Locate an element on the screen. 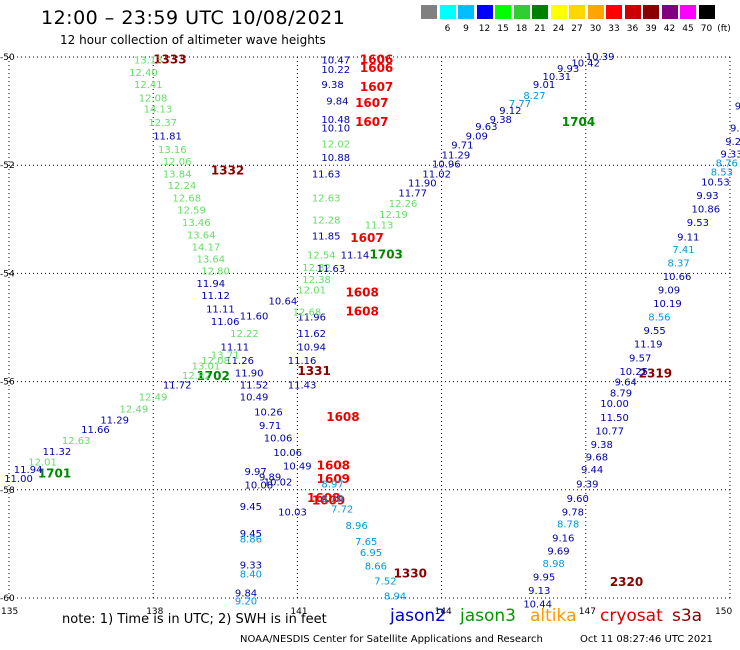 This screenshot has height=650, width=740. latitude-tick-label: -58 is located at coordinates (7, 491).